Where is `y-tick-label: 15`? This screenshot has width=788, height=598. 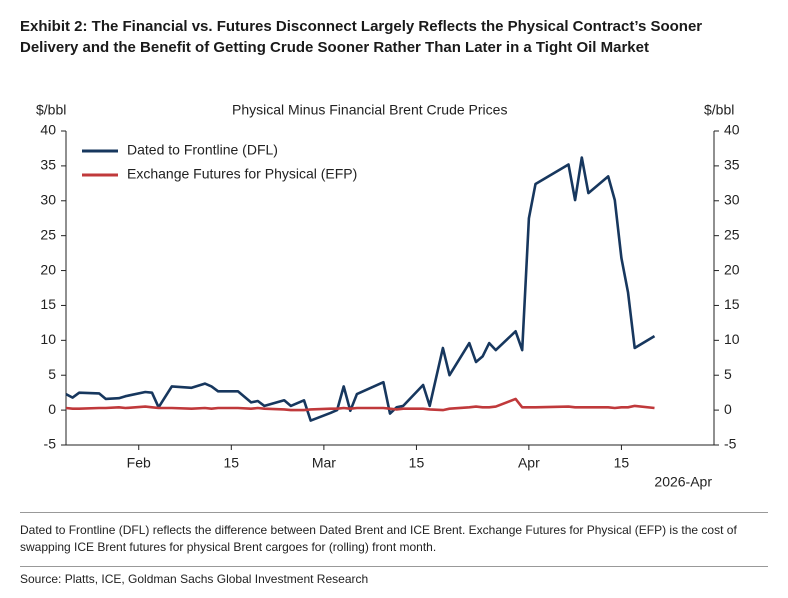 y-tick-label: 15 is located at coordinates (48, 304).